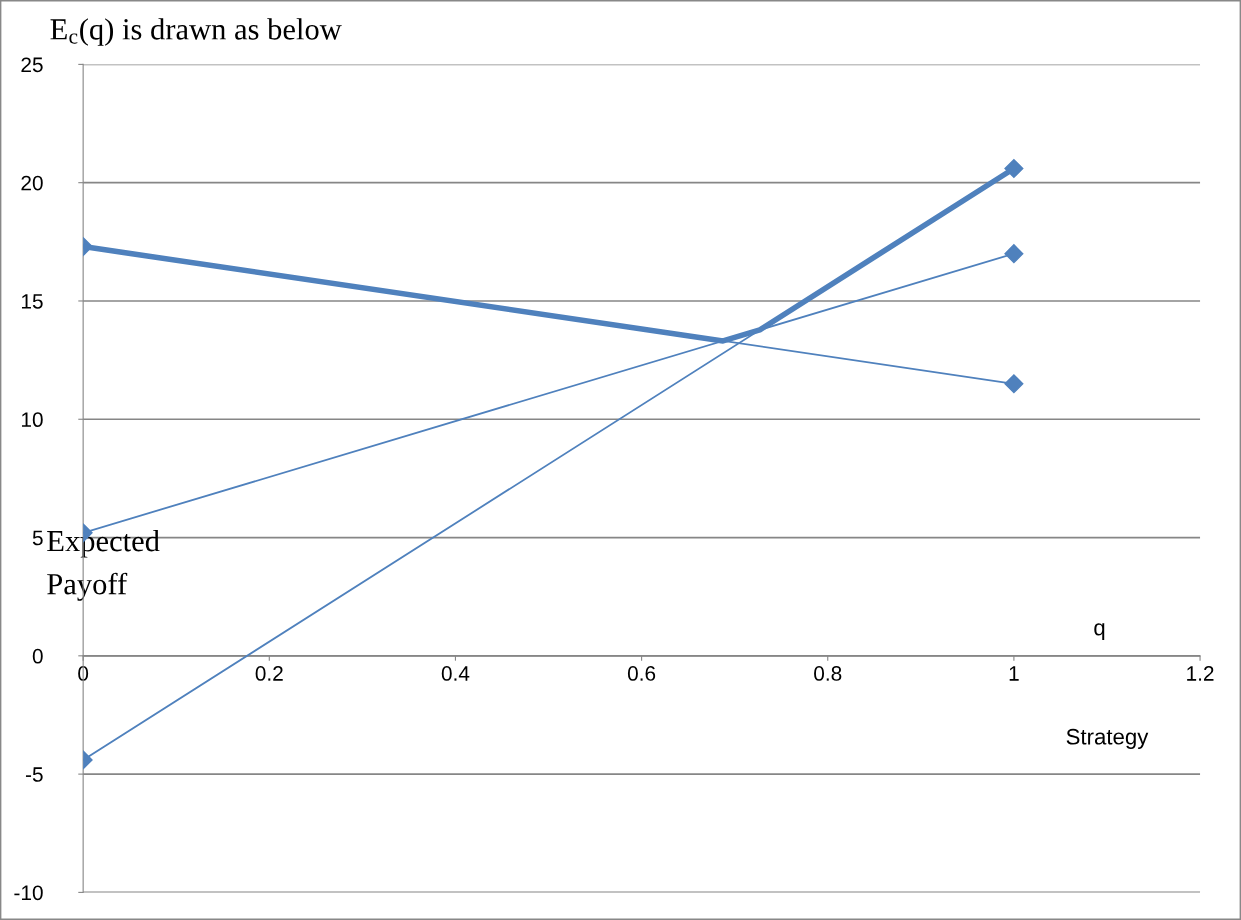  Describe the element at coordinates (196, 32) in the screenshot. I see `chart-title: E$_{c}$(q) is drawn as below` at that location.